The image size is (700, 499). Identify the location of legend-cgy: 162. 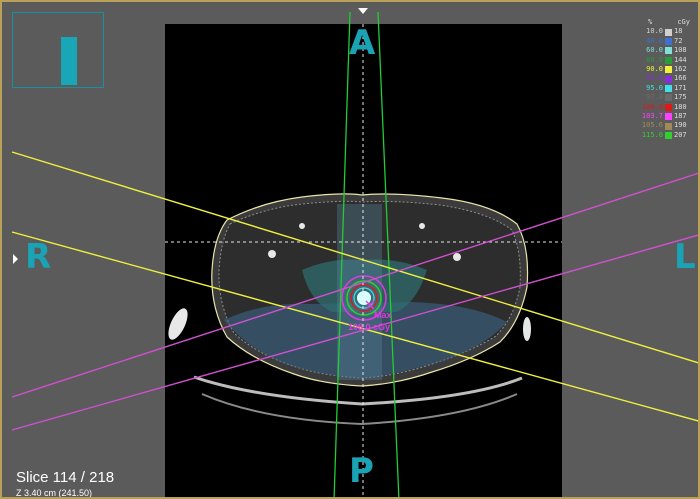
(680, 69).